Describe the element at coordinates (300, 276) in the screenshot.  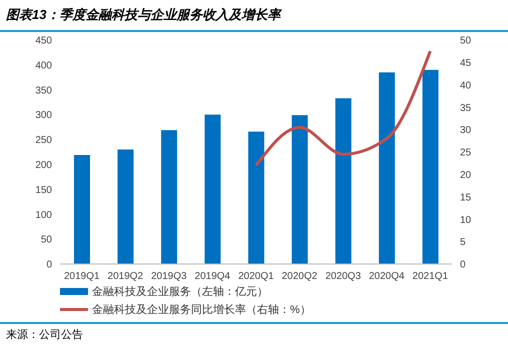
I see `x-tick-label: 2020Q2` at that location.